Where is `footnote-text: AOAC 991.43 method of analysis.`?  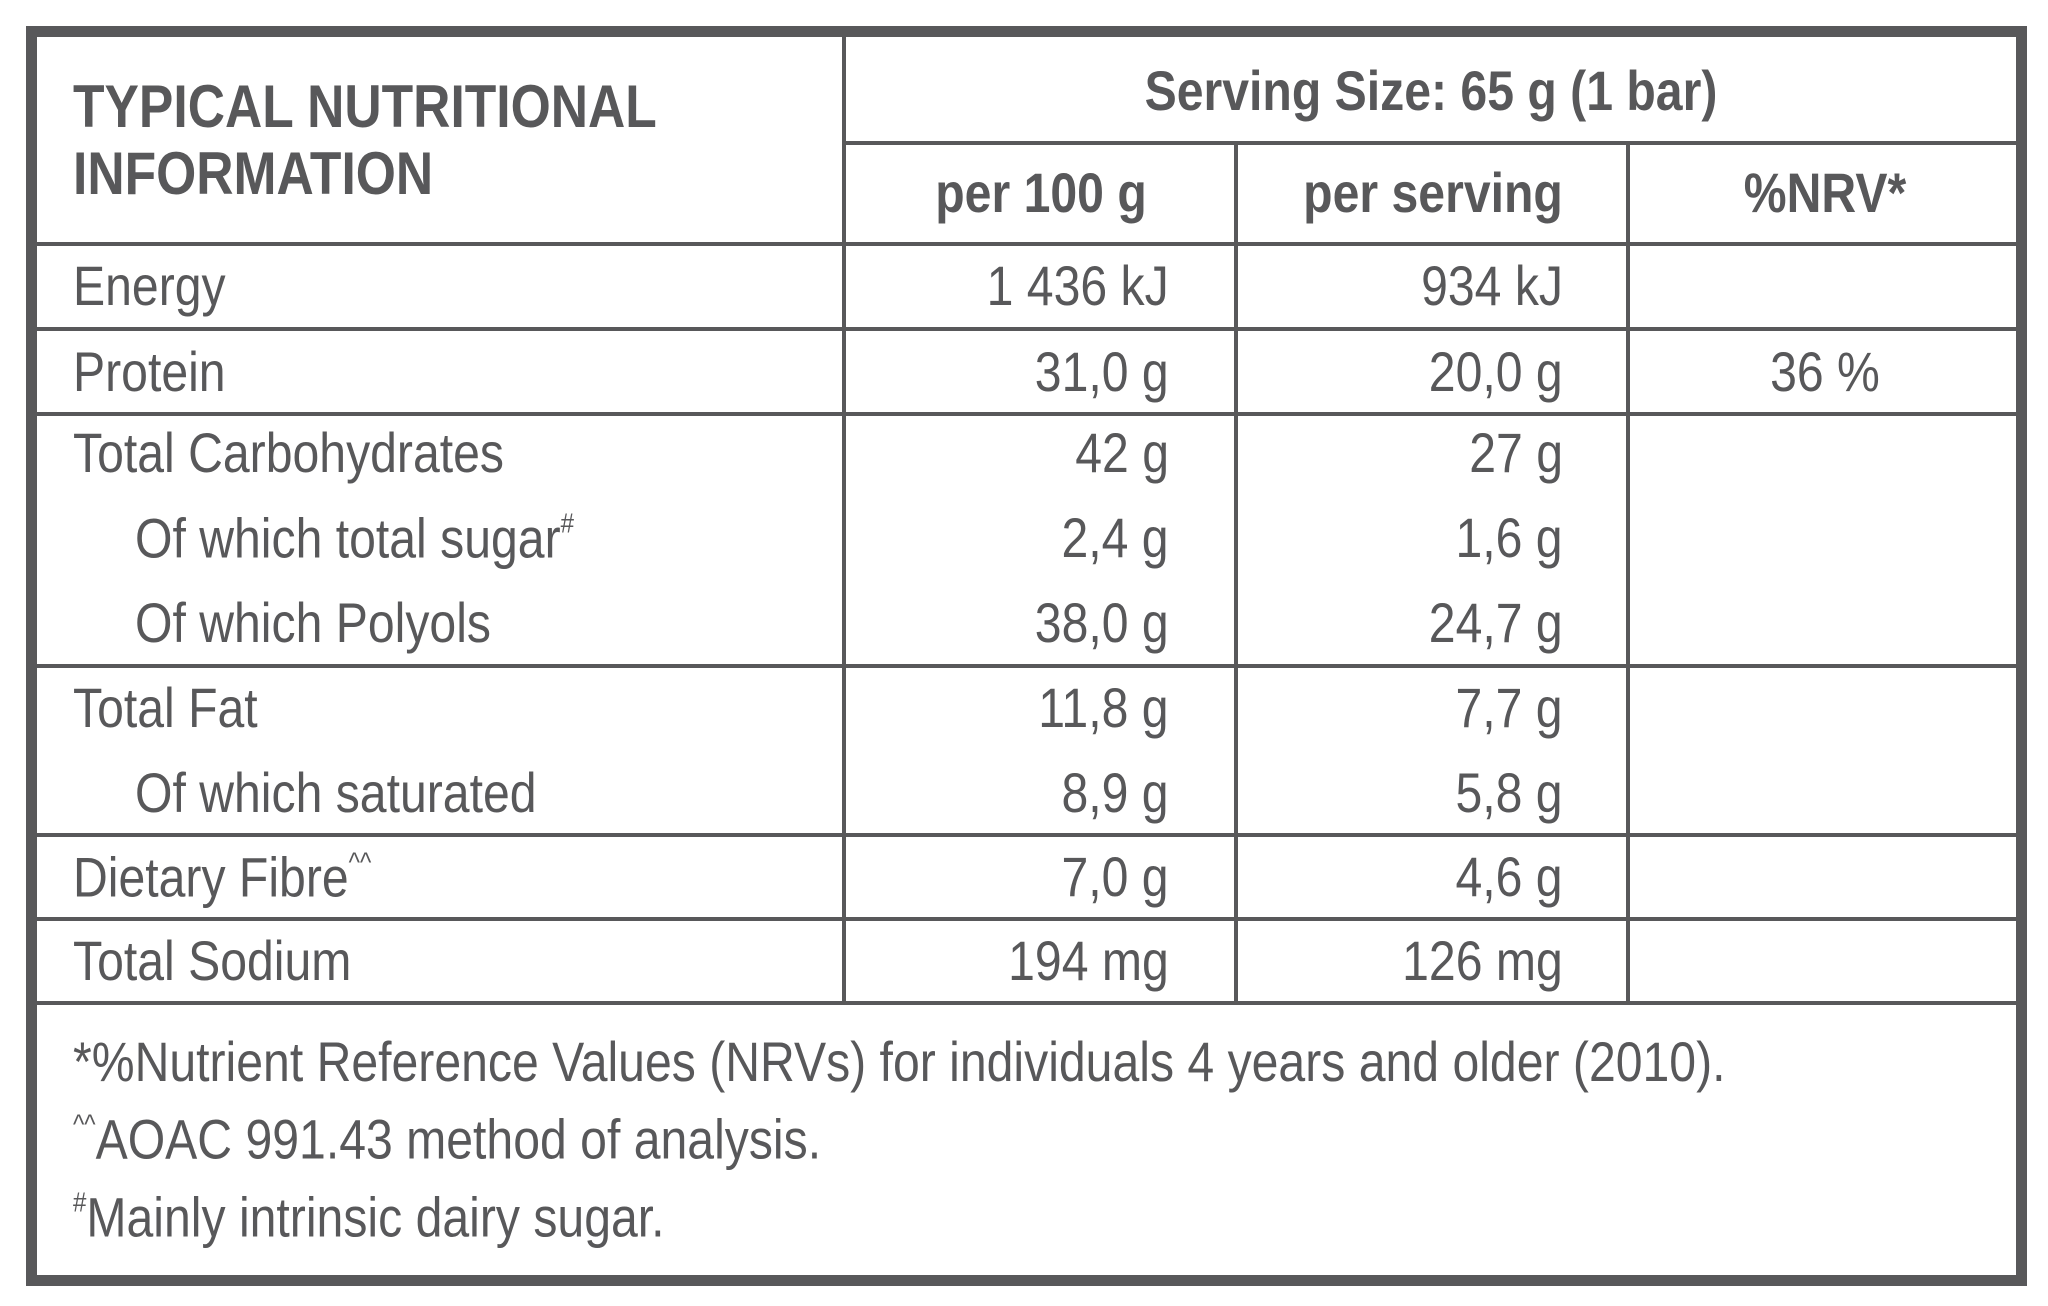
footnote-text: AOAC 991.43 method of analysis. is located at coordinates (458, 1139).